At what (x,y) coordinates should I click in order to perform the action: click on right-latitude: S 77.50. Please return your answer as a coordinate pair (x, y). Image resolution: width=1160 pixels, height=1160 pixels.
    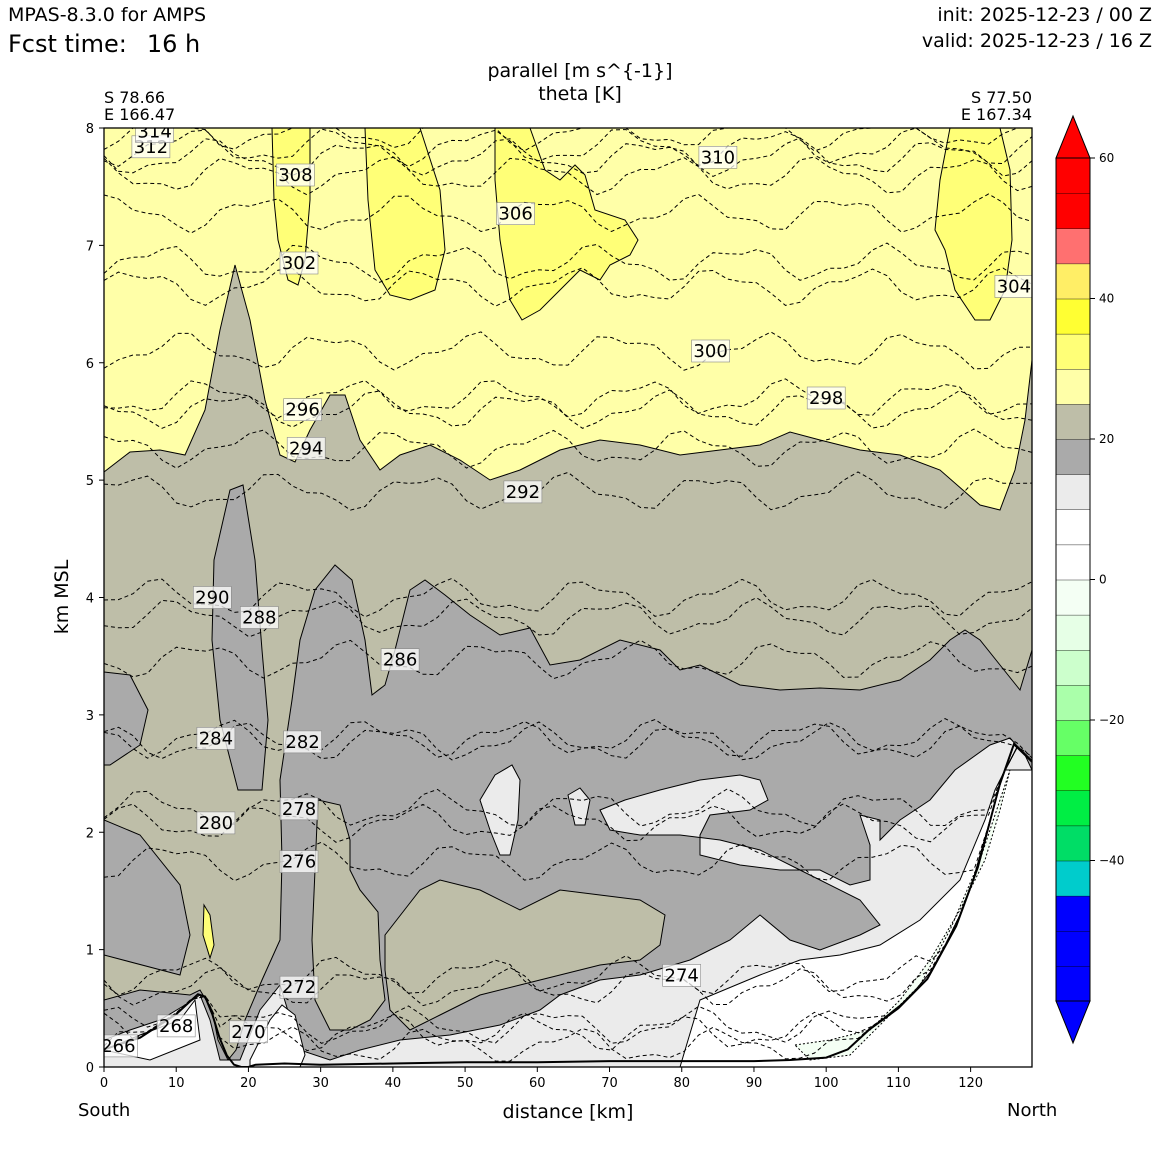
    Looking at the image, I should click on (1001, 97).